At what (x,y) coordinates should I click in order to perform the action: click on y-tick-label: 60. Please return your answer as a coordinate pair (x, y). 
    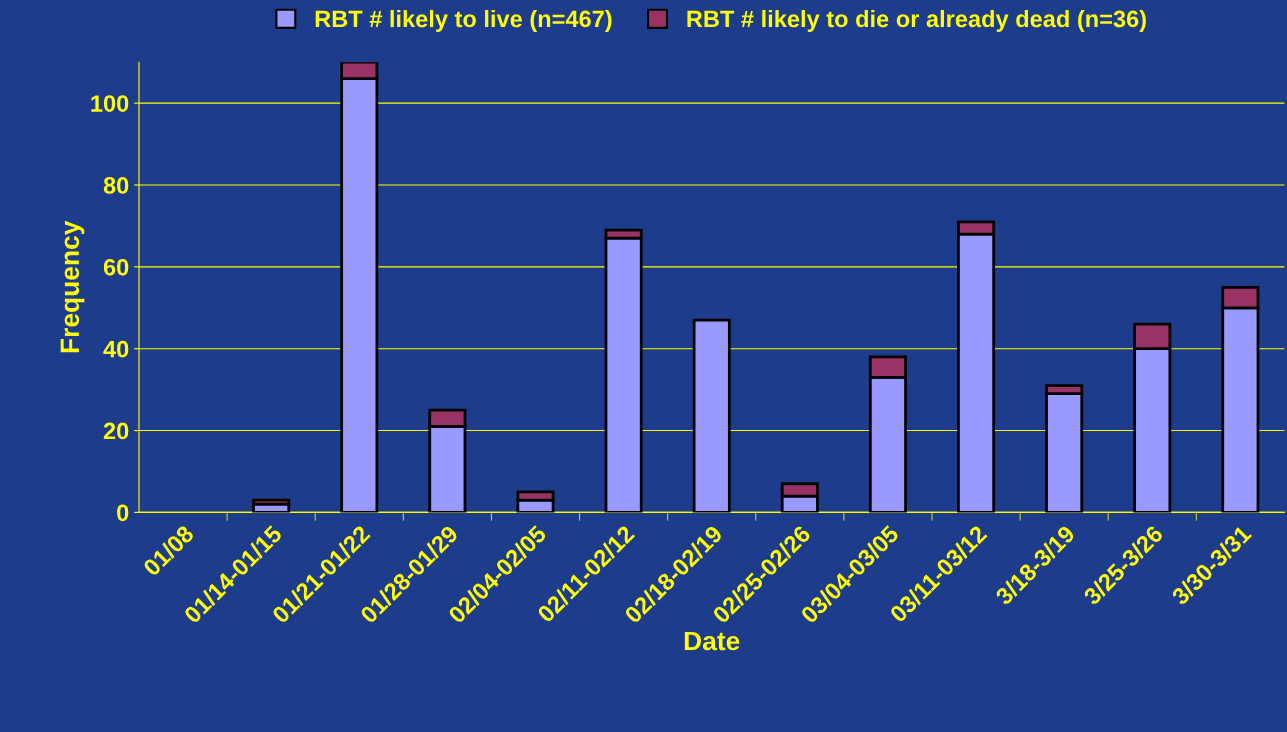
    Looking at the image, I should click on (116, 267).